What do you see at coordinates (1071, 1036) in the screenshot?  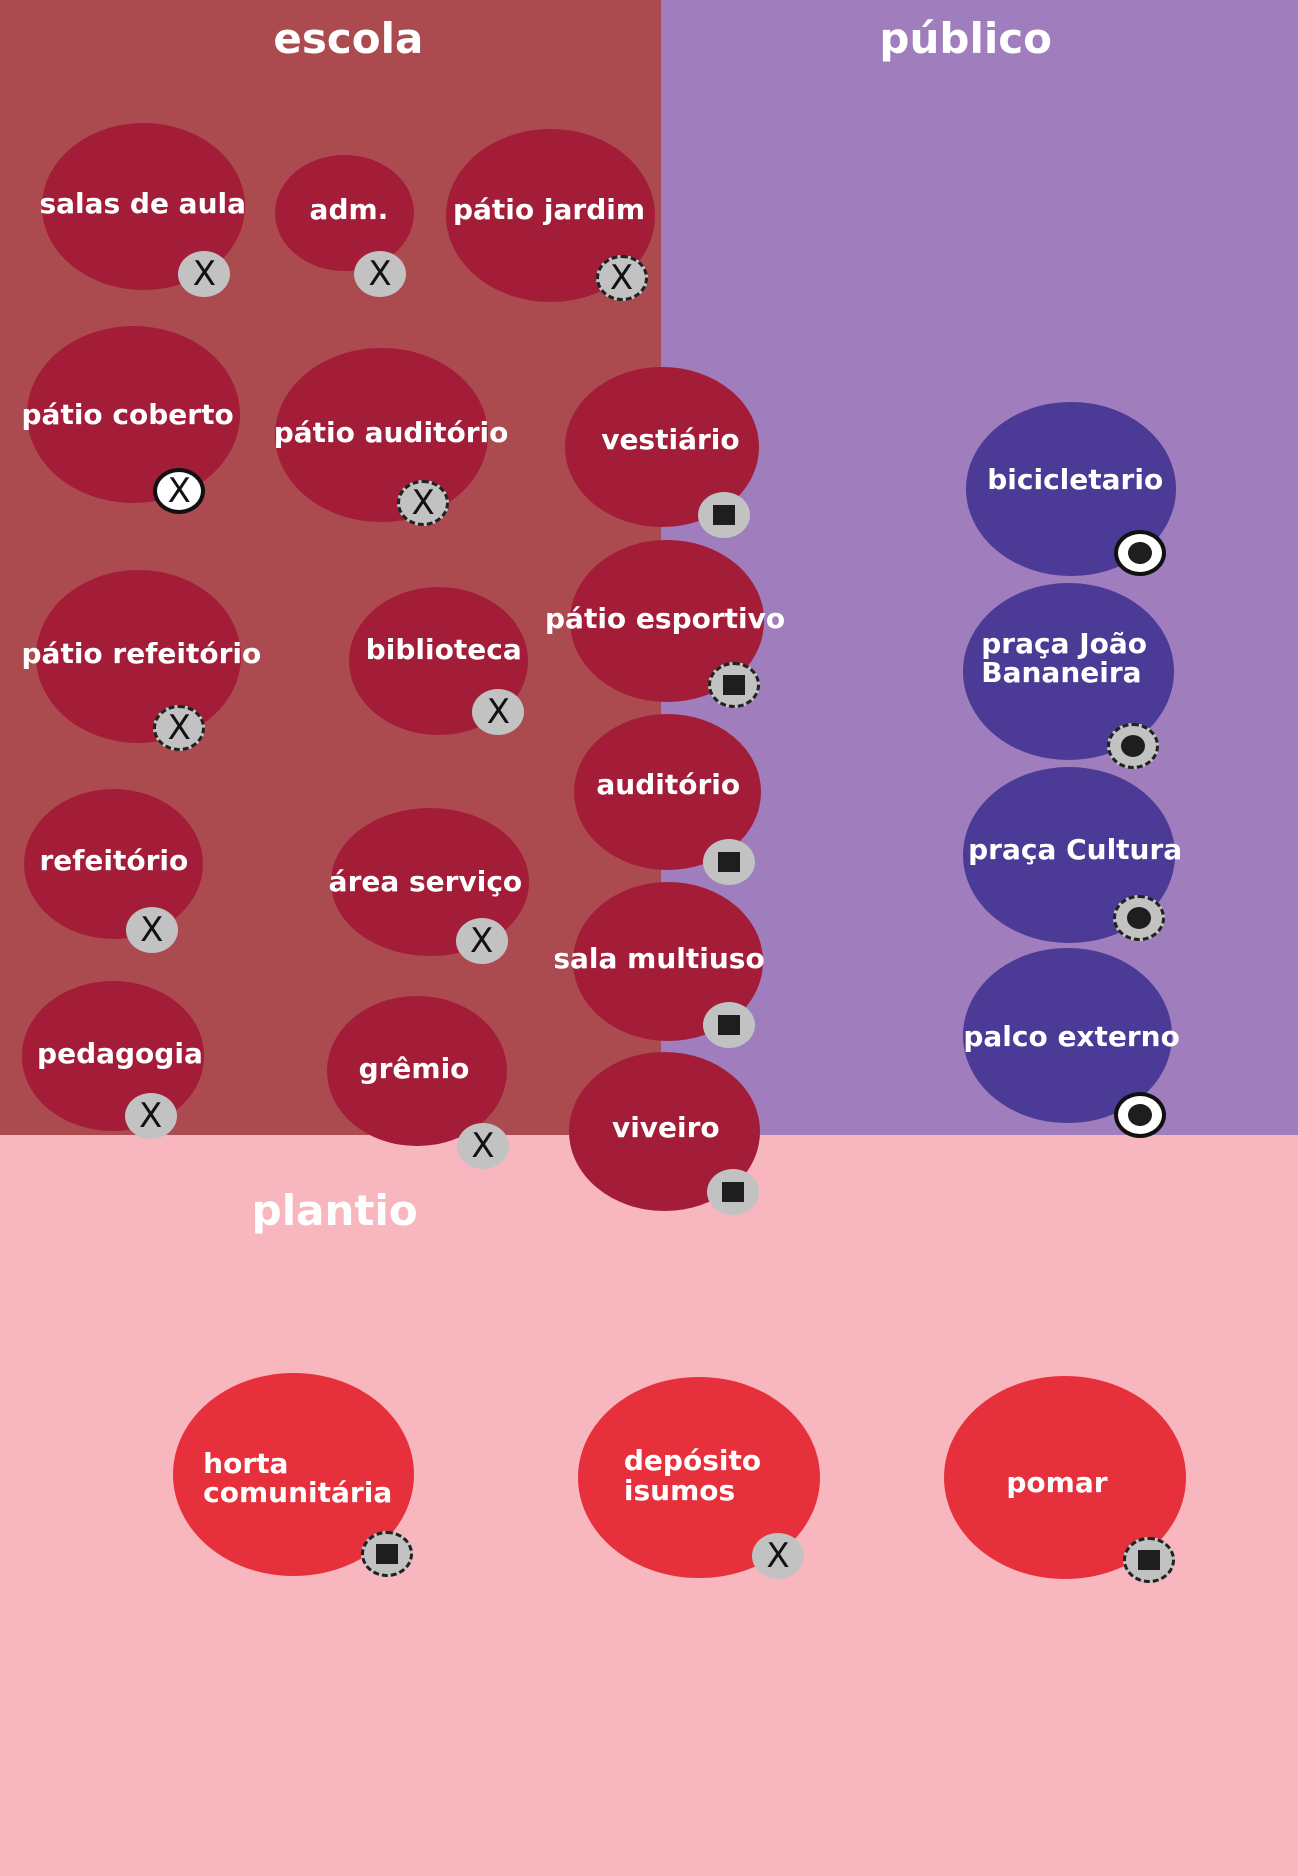 I see `node-label: palco externo` at bounding box center [1071, 1036].